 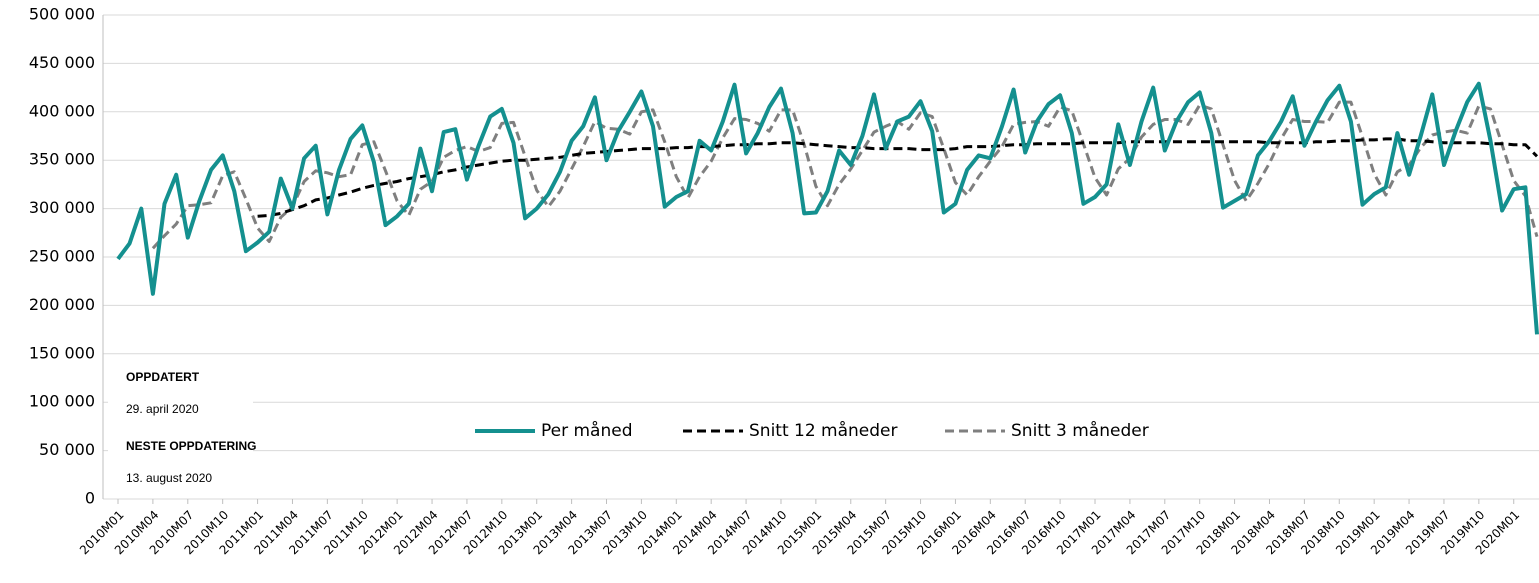 I want to click on y-tick-label: 500 000, so click(x=62, y=14).